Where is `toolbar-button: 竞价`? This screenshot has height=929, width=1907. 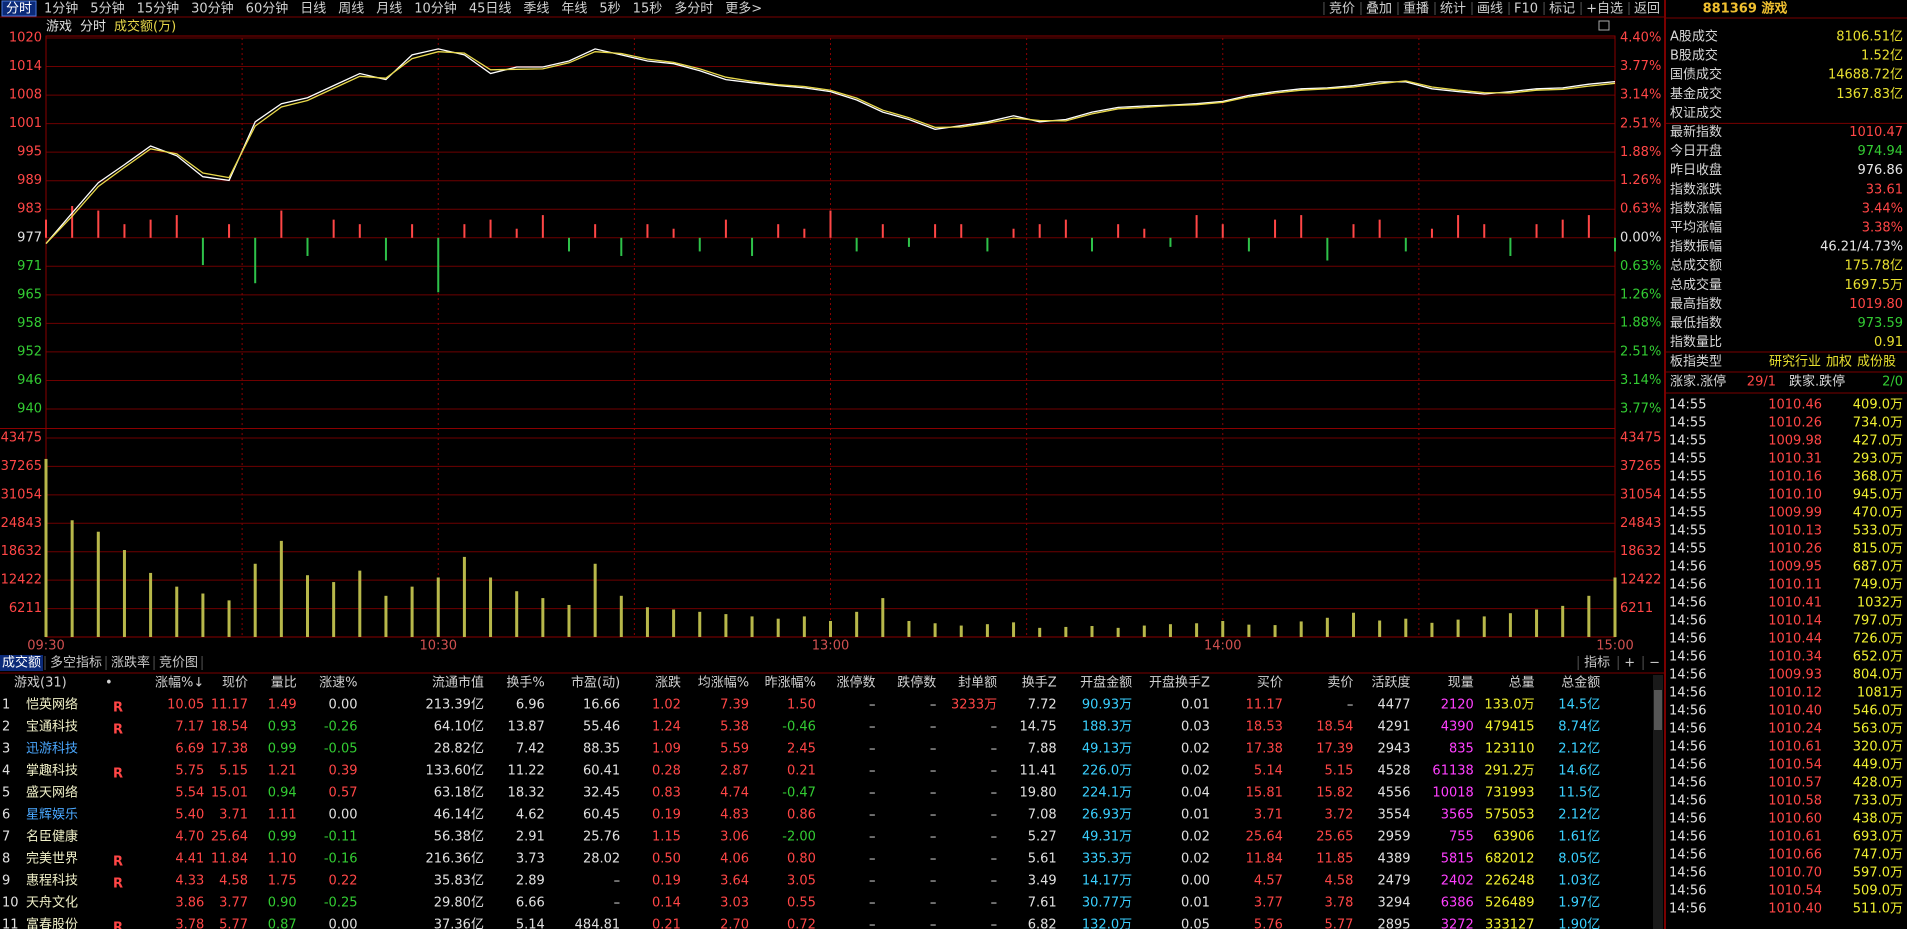
toolbar-button: 竞价 is located at coordinates (1342, 9).